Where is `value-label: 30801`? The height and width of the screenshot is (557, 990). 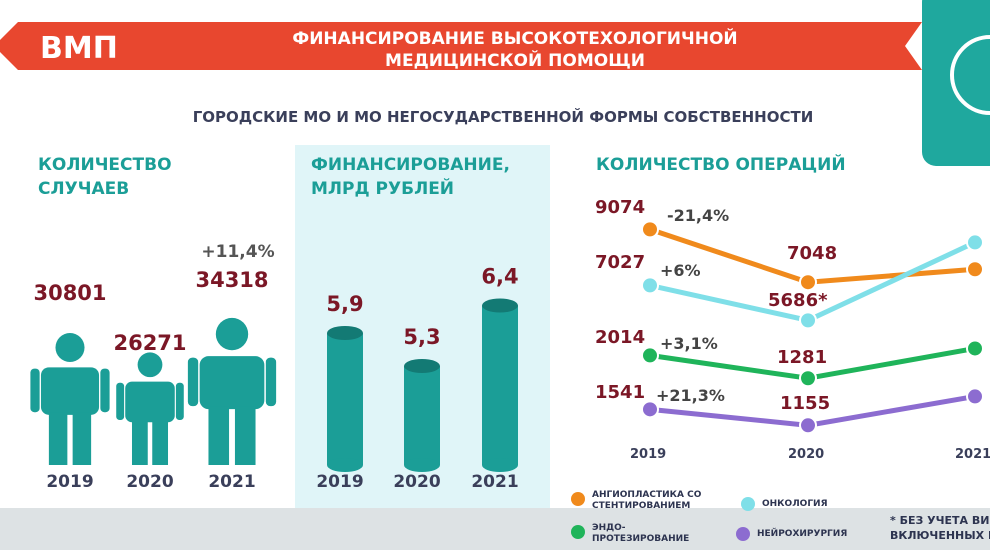
value-label: 30801 is located at coordinates (69, 293).